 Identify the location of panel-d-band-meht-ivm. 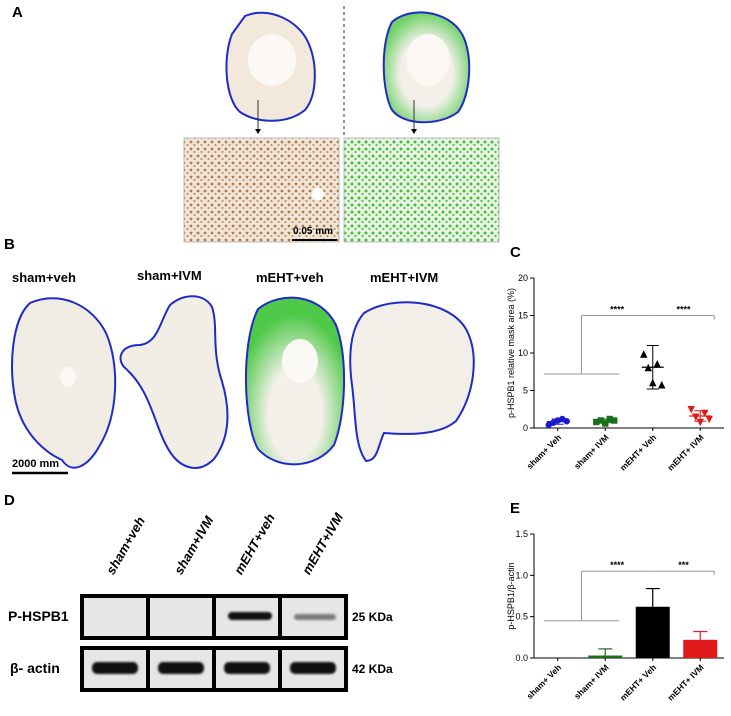
(315, 617).